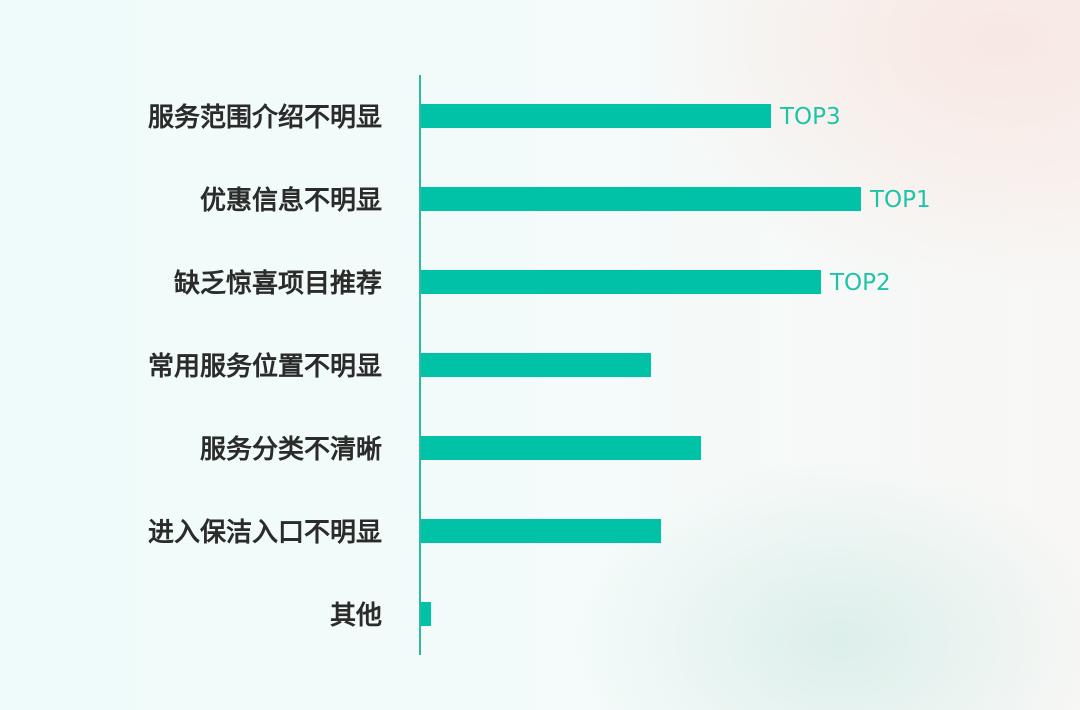  What do you see at coordinates (278, 284) in the screenshot?
I see `category-label: 缺乏惊喜项目推荐` at bounding box center [278, 284].